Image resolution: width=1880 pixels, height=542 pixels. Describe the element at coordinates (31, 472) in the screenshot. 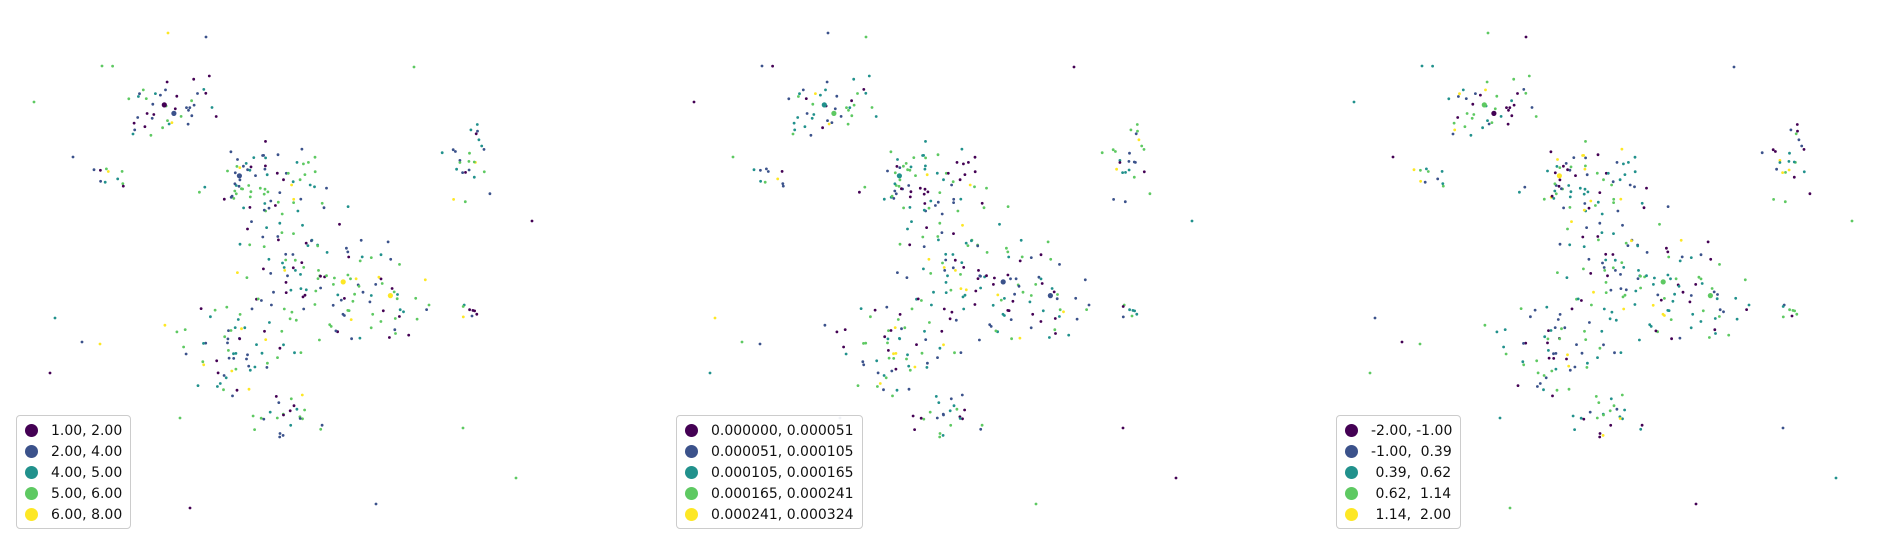

I see `legend-marker` at that location.